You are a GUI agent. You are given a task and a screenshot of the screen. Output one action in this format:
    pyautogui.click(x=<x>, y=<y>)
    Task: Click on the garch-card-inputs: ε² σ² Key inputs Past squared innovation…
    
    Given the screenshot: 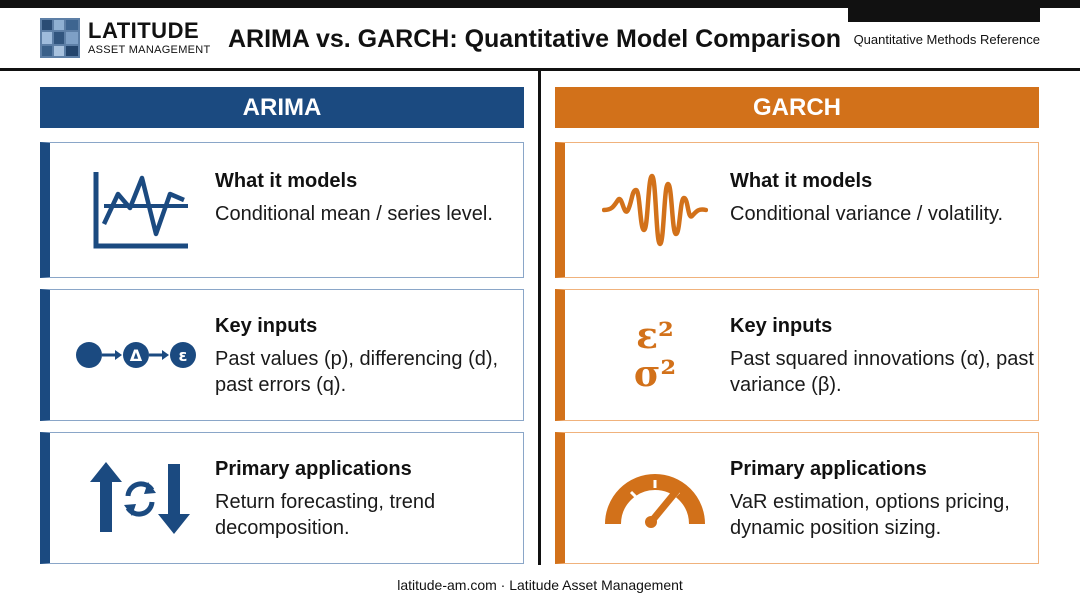 What is the action you would take?
    pyautogui.click(x=797, y=355)
    